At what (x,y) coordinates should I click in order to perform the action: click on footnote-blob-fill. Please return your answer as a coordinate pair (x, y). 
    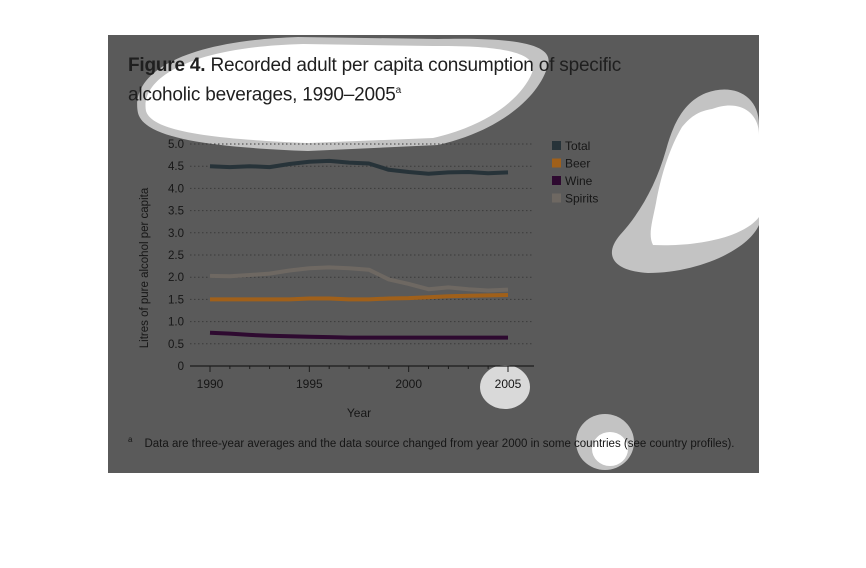
    Looking at the image, I should click on (610, 449).